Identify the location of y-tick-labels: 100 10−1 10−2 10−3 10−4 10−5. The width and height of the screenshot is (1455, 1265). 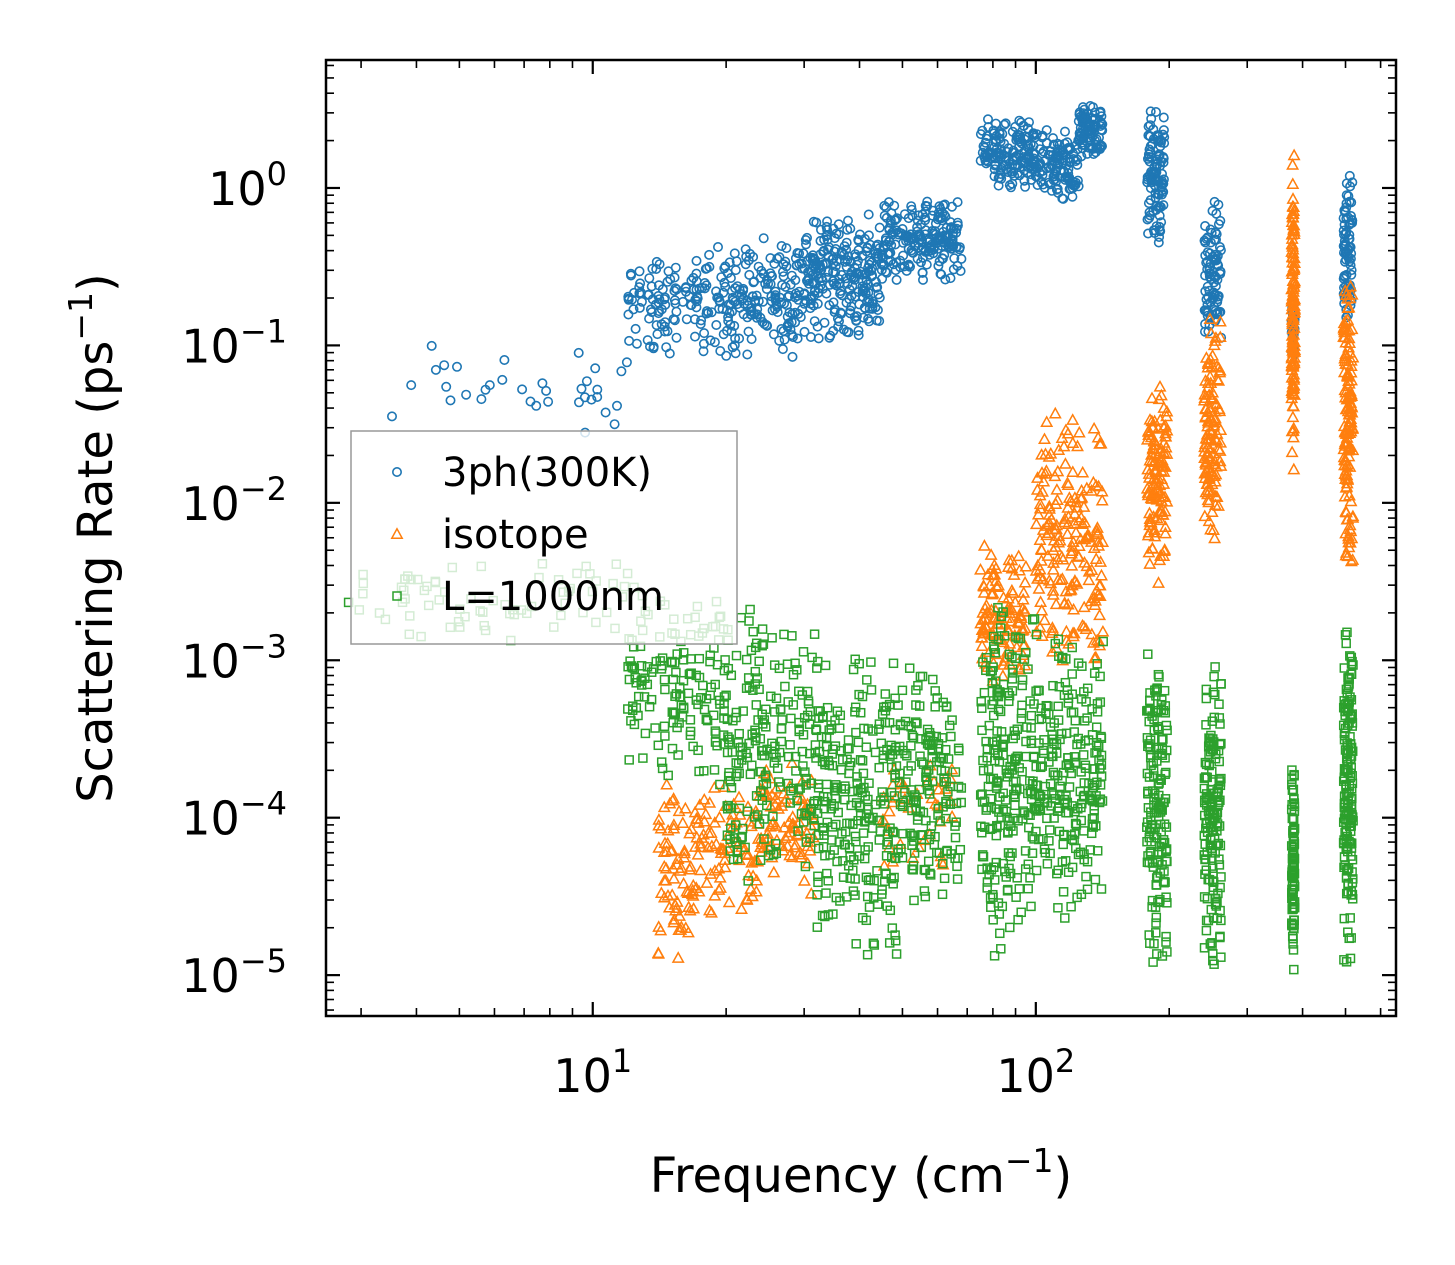
(234, 579).